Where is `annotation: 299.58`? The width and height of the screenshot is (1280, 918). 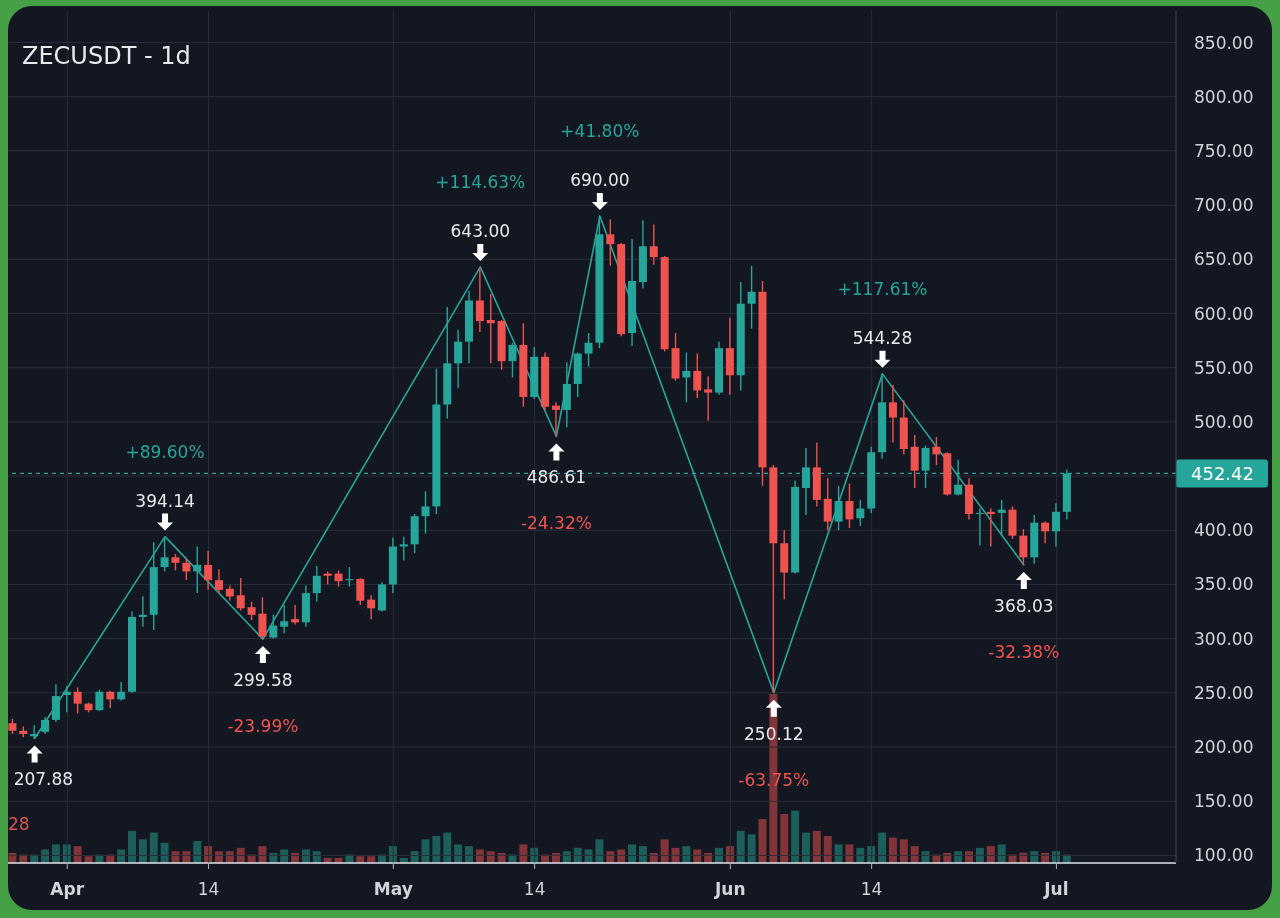
annotation: 299.58 is located at coordinates (263, 680).